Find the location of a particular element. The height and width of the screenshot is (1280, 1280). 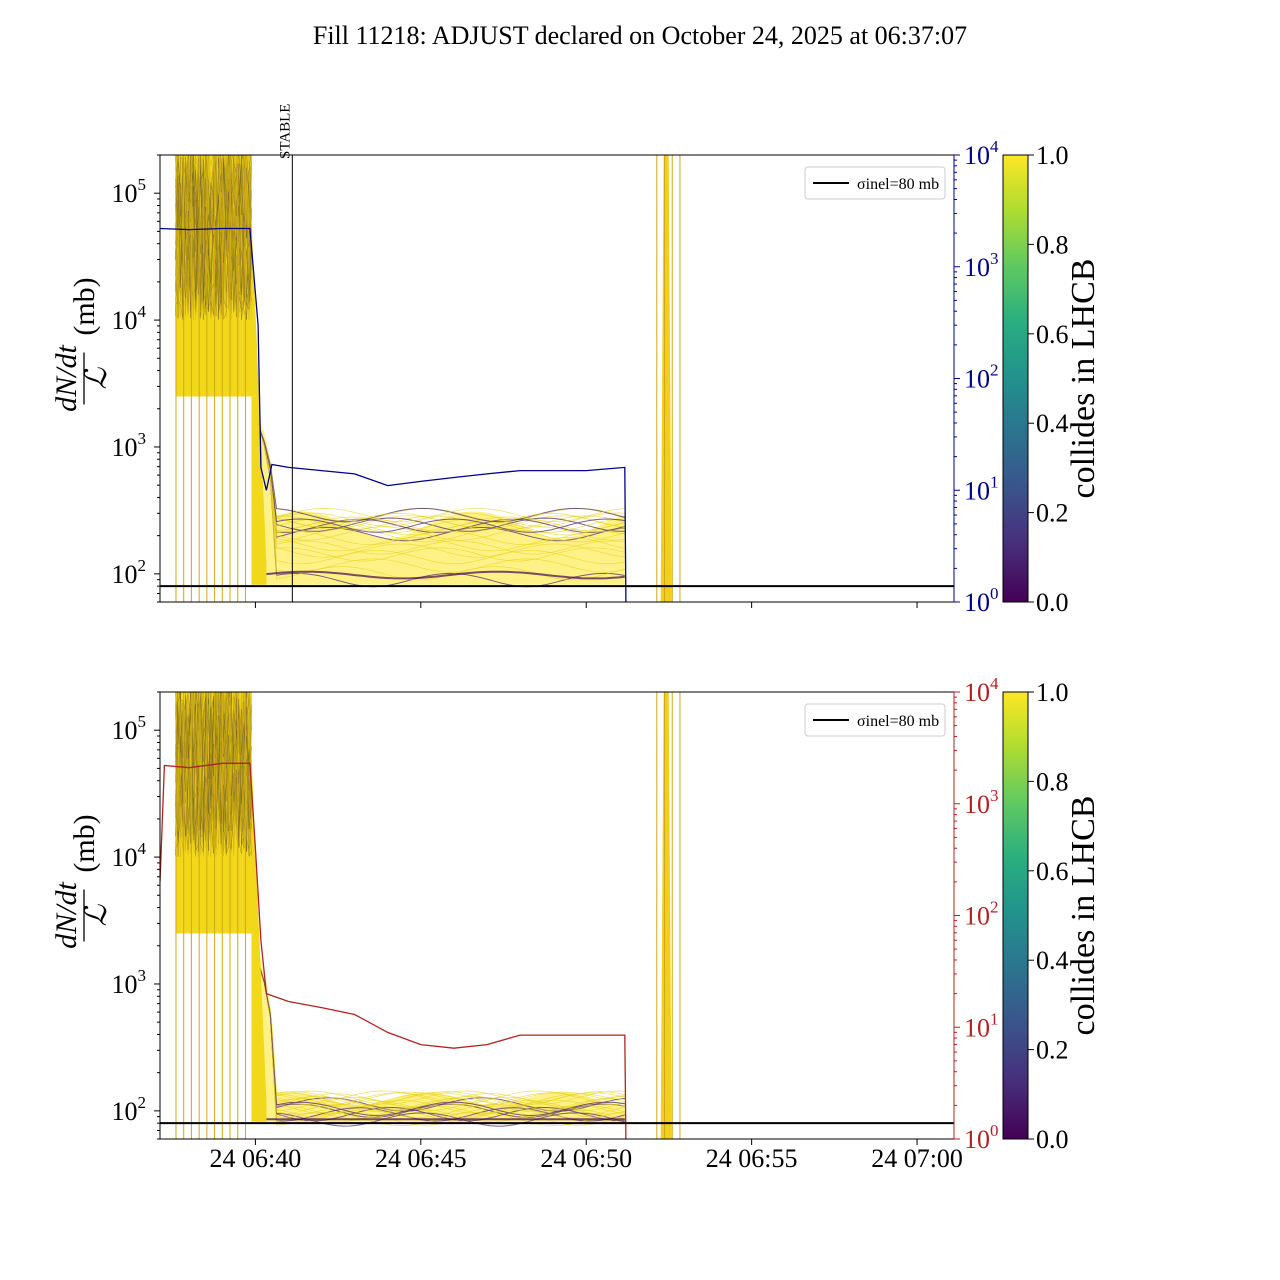

x-tick-label: 24 07:00 is located at coordinates (917, 1158).